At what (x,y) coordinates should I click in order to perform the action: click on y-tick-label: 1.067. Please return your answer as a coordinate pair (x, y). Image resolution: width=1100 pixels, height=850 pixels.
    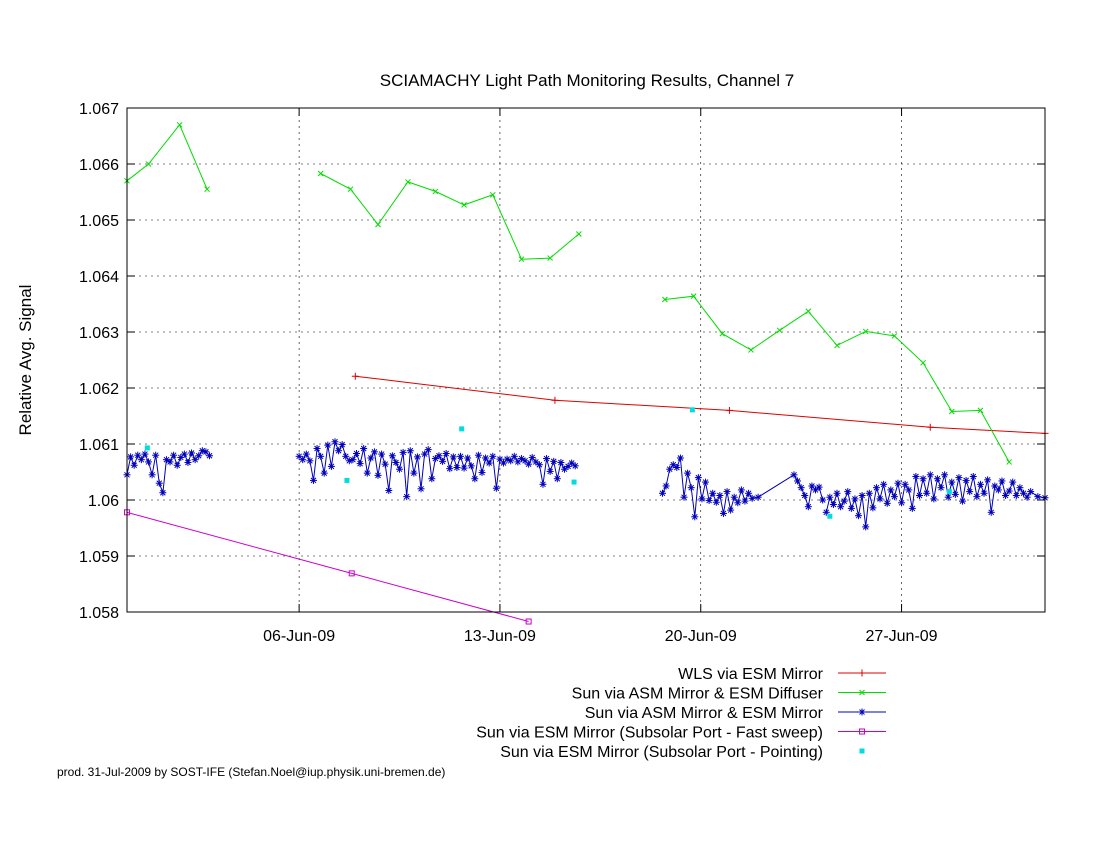
    Looking at the image, I should click on (99, 109).